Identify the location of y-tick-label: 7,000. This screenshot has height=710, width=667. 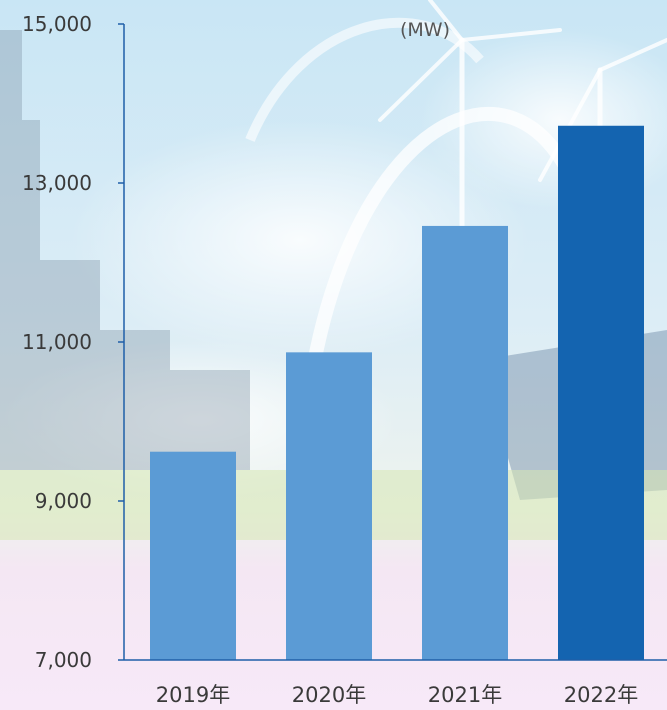
(63, 660).